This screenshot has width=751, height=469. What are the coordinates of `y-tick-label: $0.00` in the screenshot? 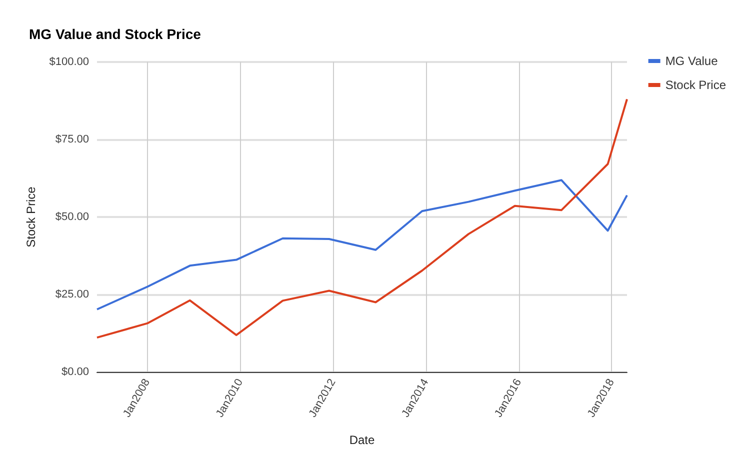 It's located at (75, 372).